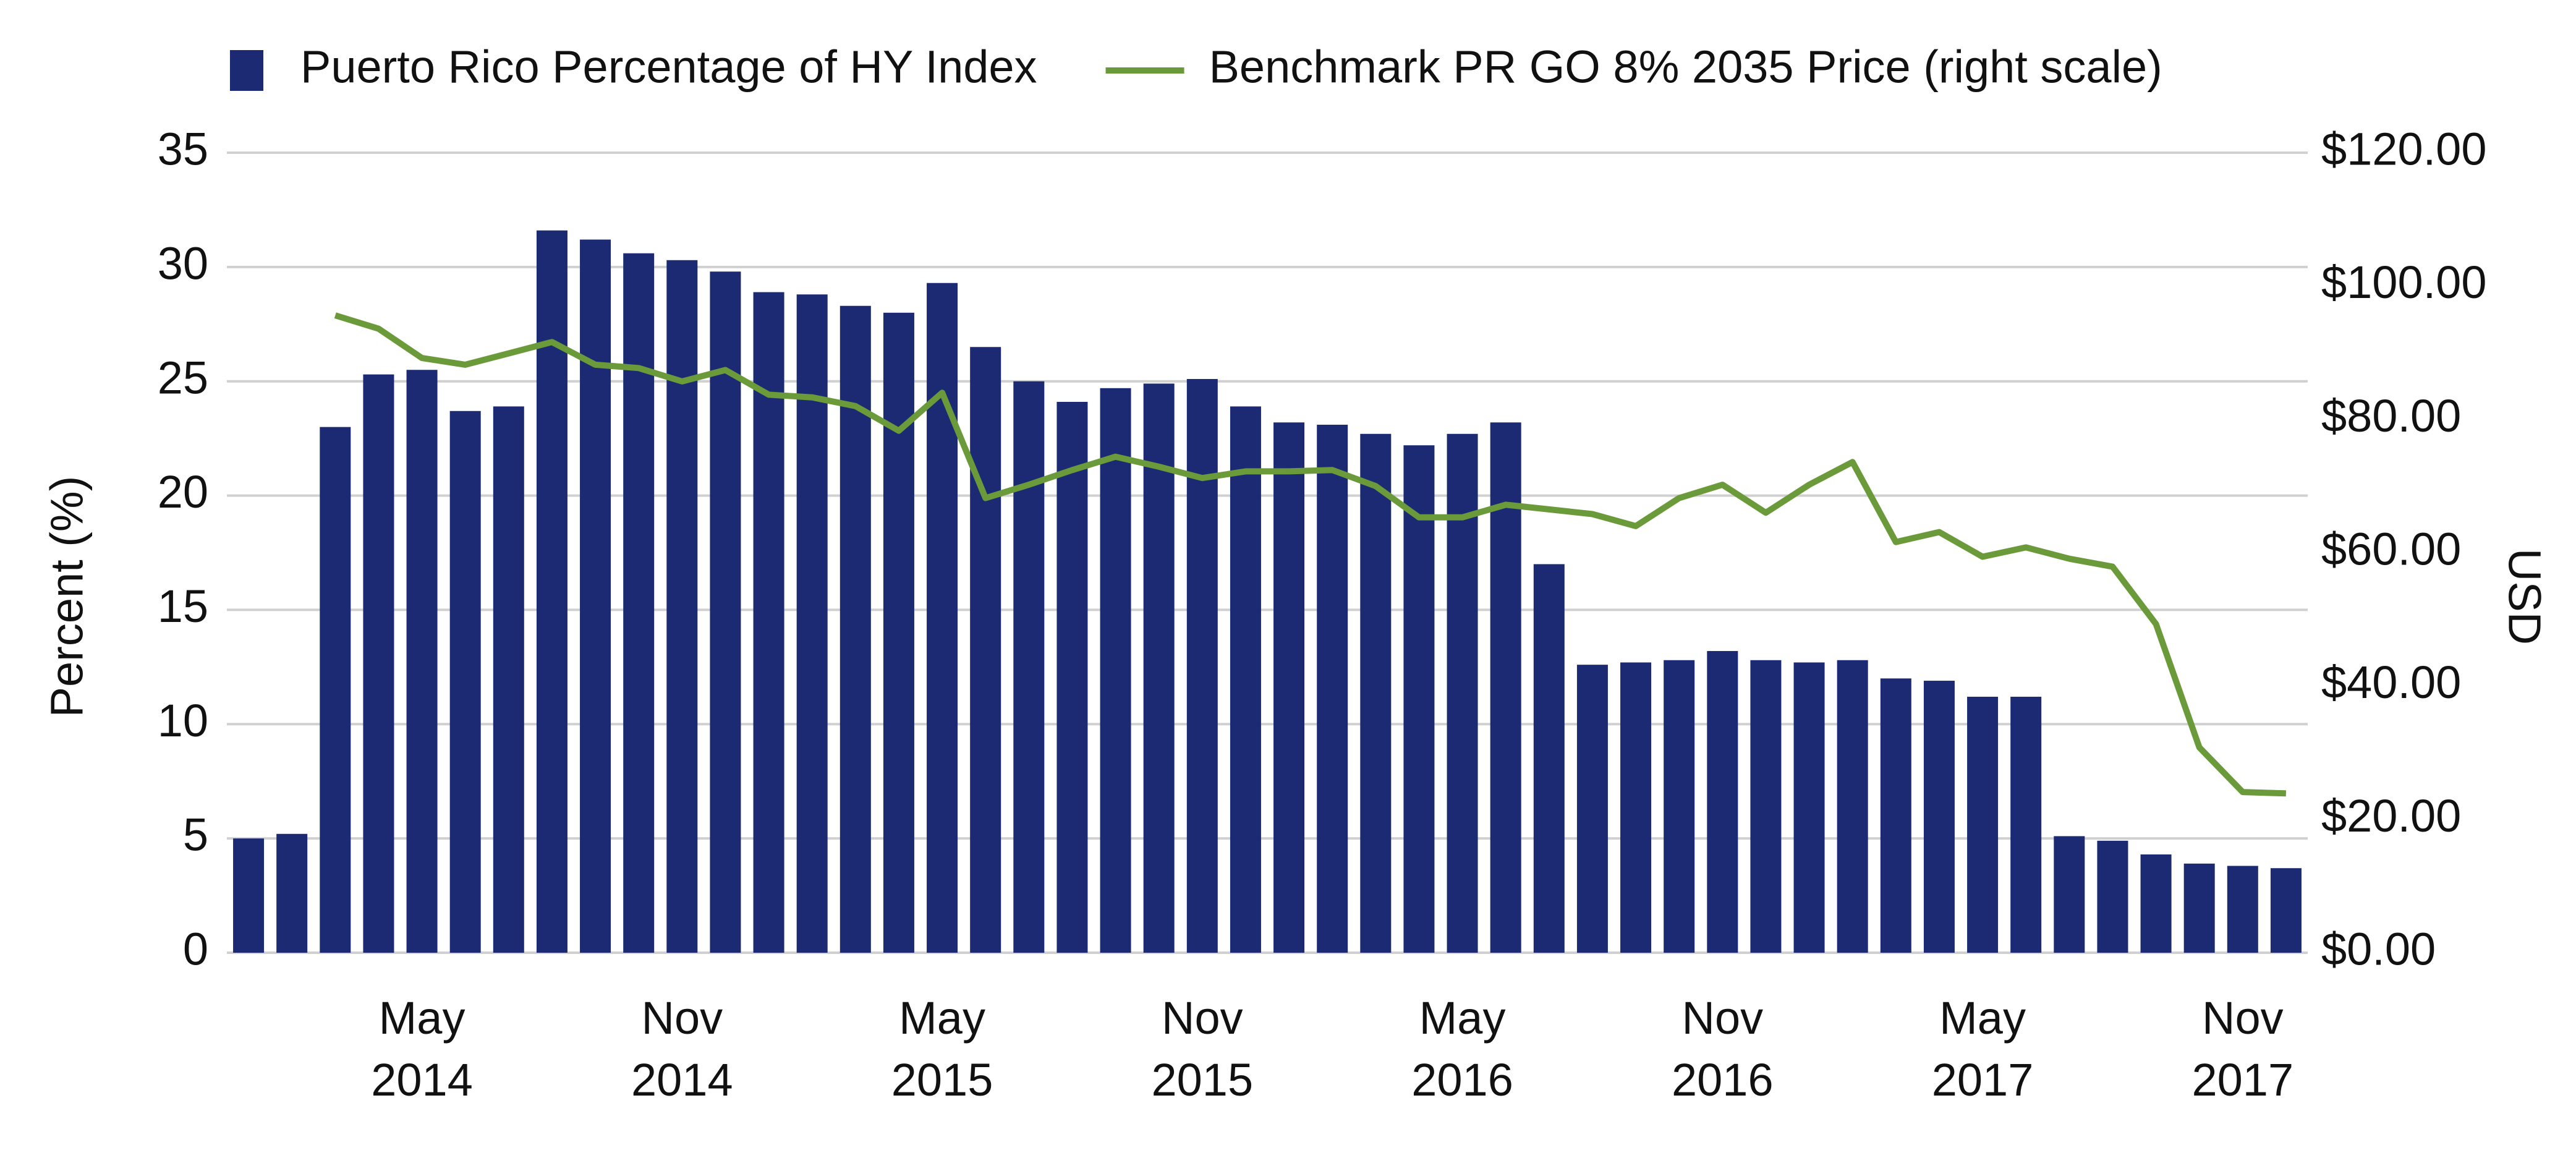  Describe the element at coordinates (2391, 549) in the screenshot. I see `y2-tick-label: $60.00` at that location.